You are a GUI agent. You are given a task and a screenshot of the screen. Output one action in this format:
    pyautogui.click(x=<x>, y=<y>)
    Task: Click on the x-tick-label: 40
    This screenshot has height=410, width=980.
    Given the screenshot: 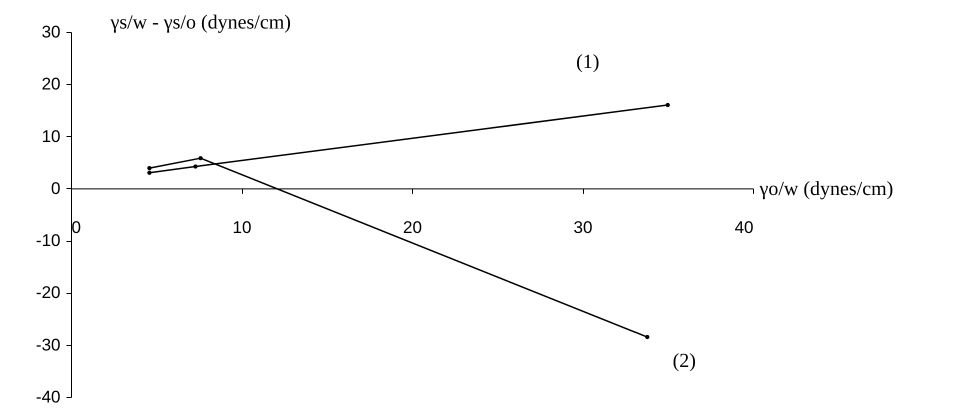 What is the action you would take?
    pyautogui.click(x=744, y=227)
    